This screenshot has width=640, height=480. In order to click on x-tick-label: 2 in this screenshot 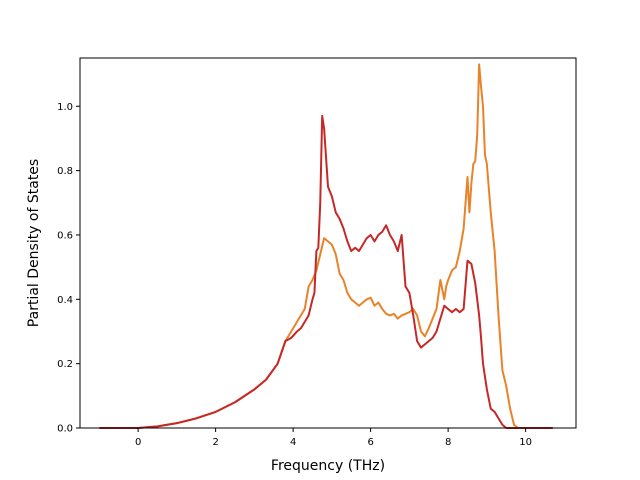, I will do `click(215, 442)`.